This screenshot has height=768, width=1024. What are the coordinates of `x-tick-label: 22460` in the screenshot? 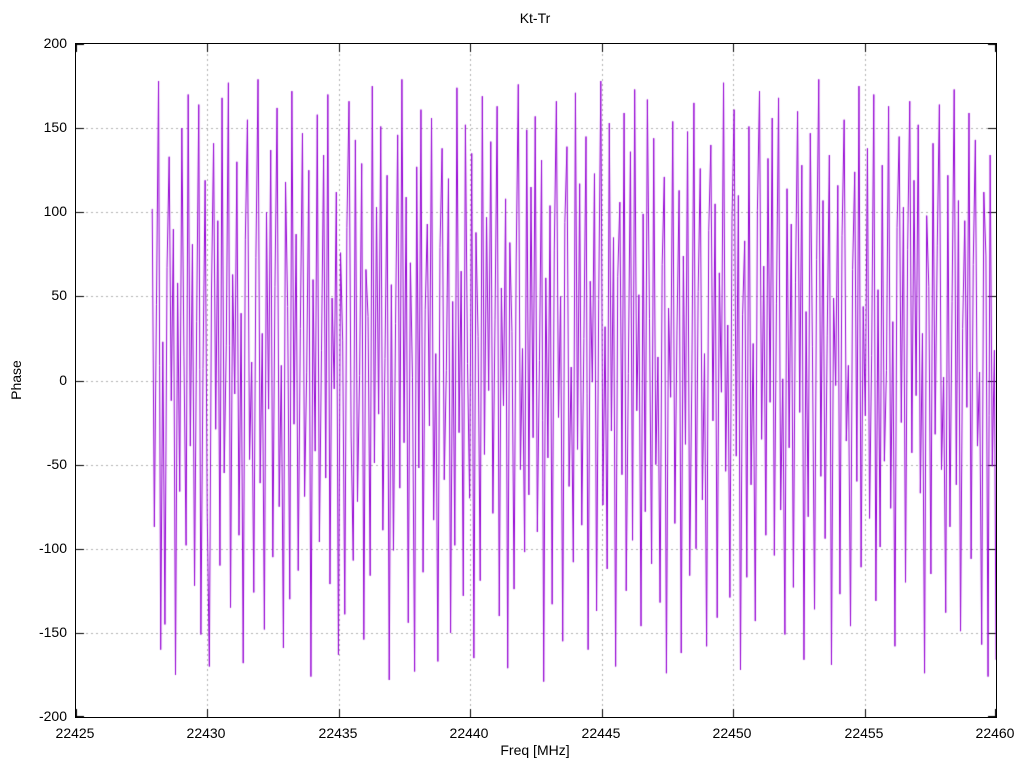 It's located at (995, 733).